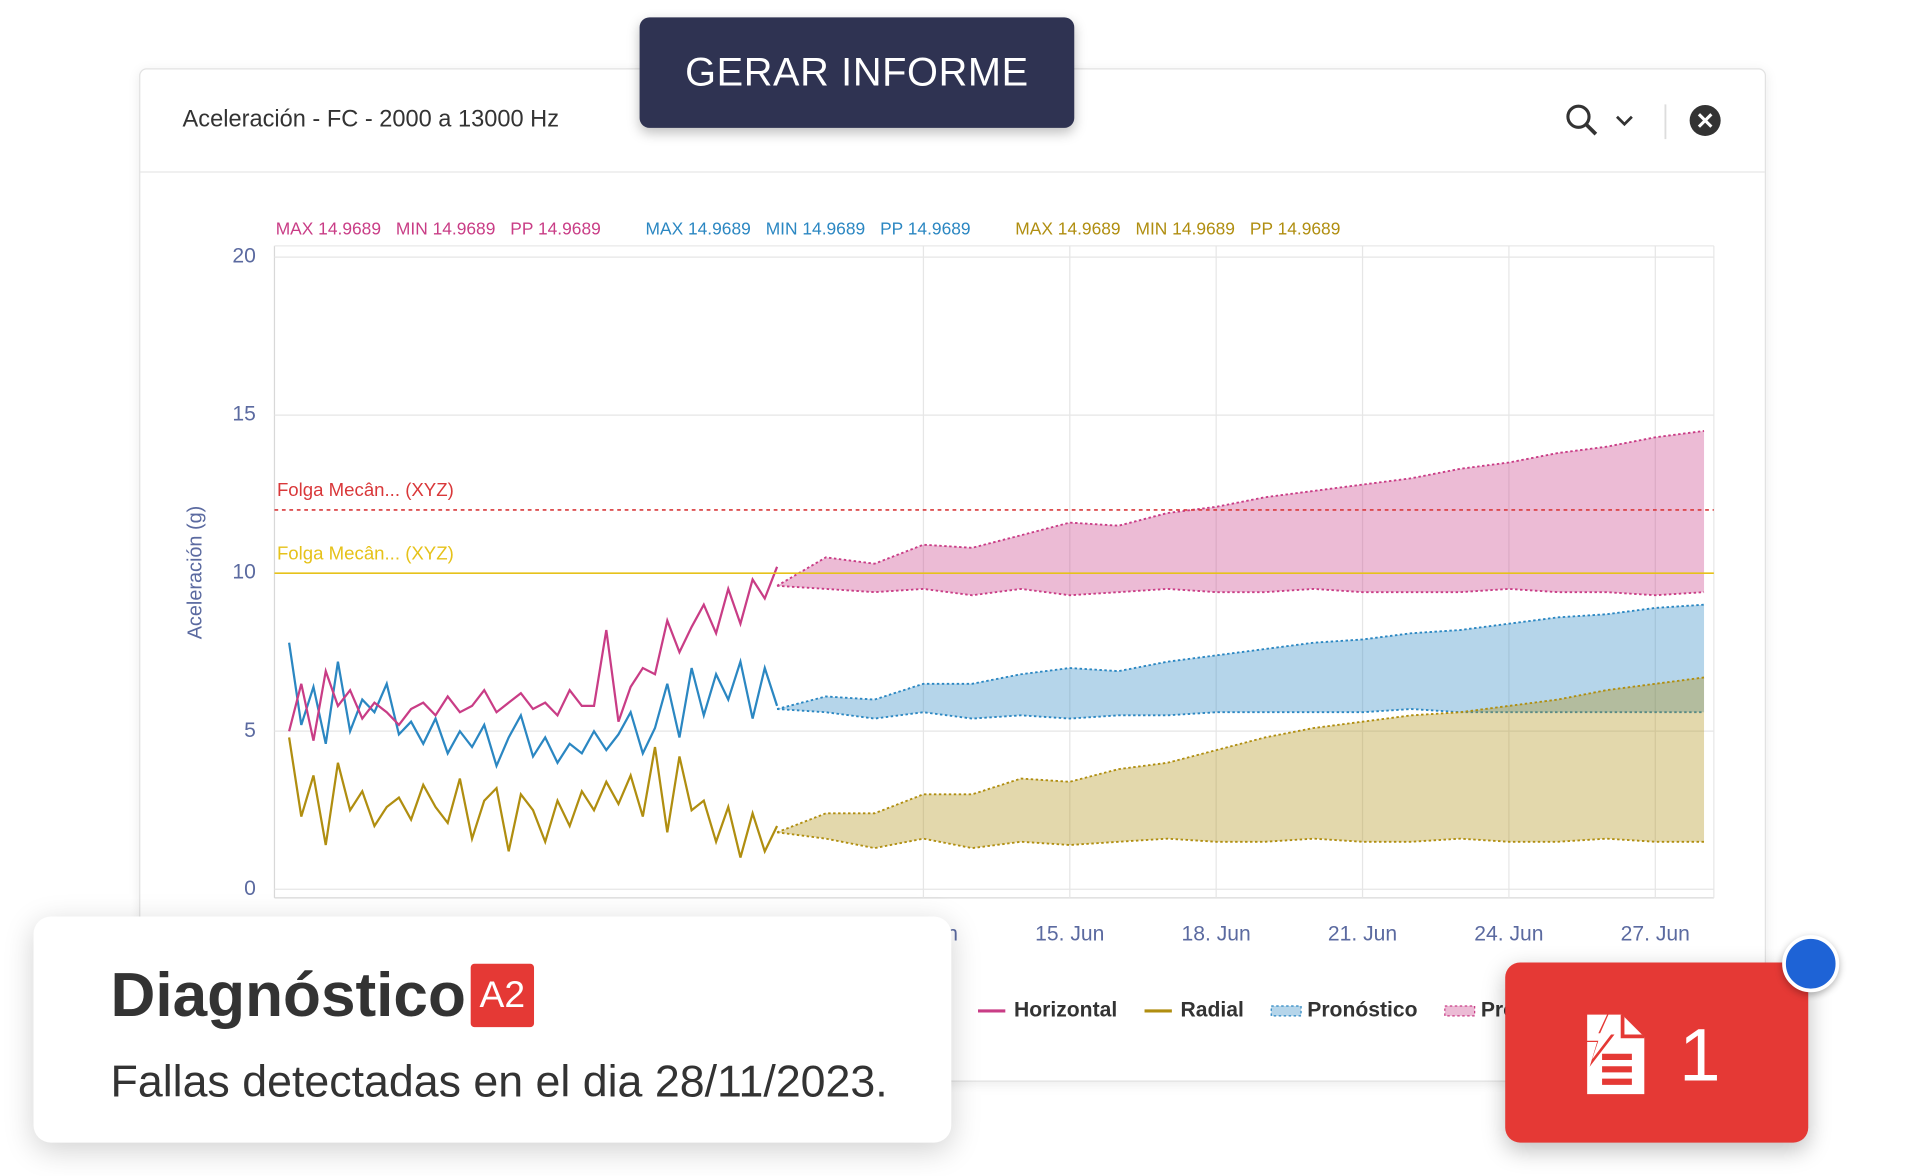  I want to click on diagnostic-level: A2, so click(502, 995).